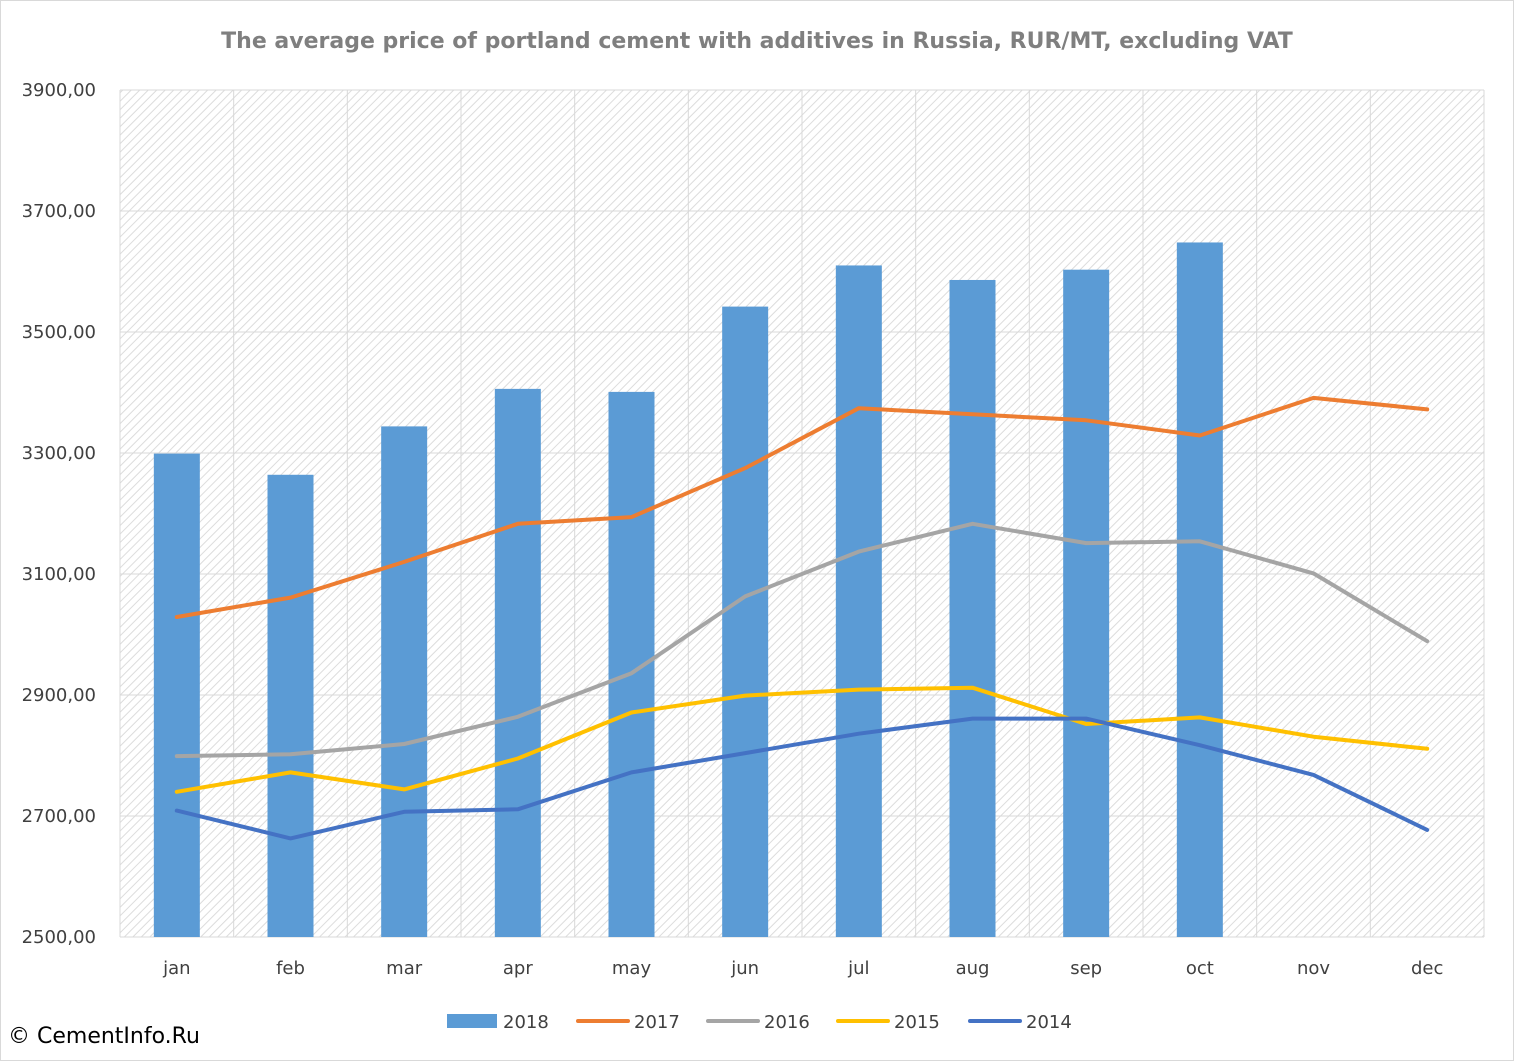  Describe the element at coordinates (759, 1022) in the screenshot. I see `legend: 2018 2017 2016 2015 2014` at that location.